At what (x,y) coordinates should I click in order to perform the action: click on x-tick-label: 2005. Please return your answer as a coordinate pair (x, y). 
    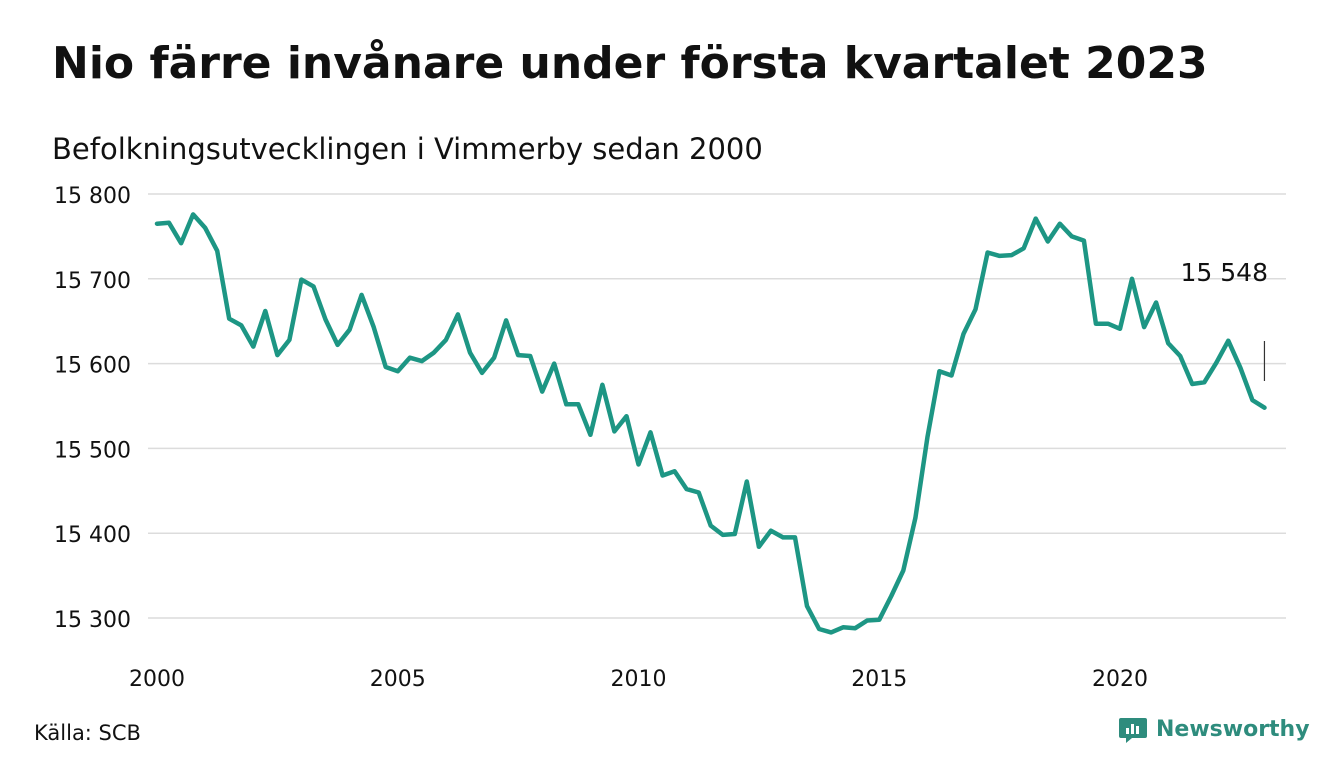
    Looking at the image, I should click on (398, 679).